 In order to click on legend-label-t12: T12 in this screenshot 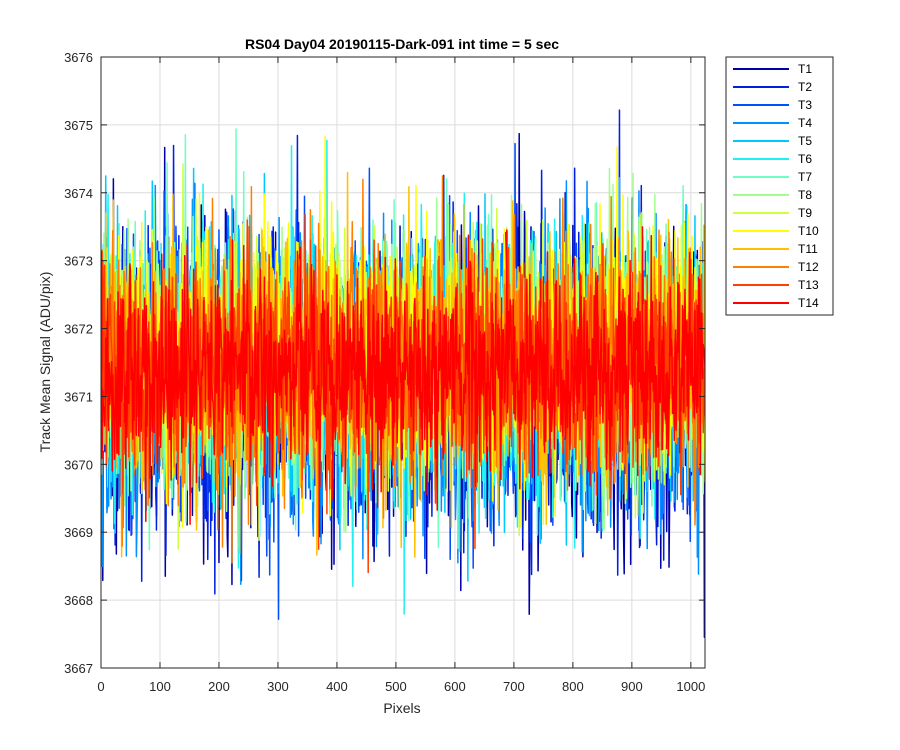, I will do `click(808, 267)`.